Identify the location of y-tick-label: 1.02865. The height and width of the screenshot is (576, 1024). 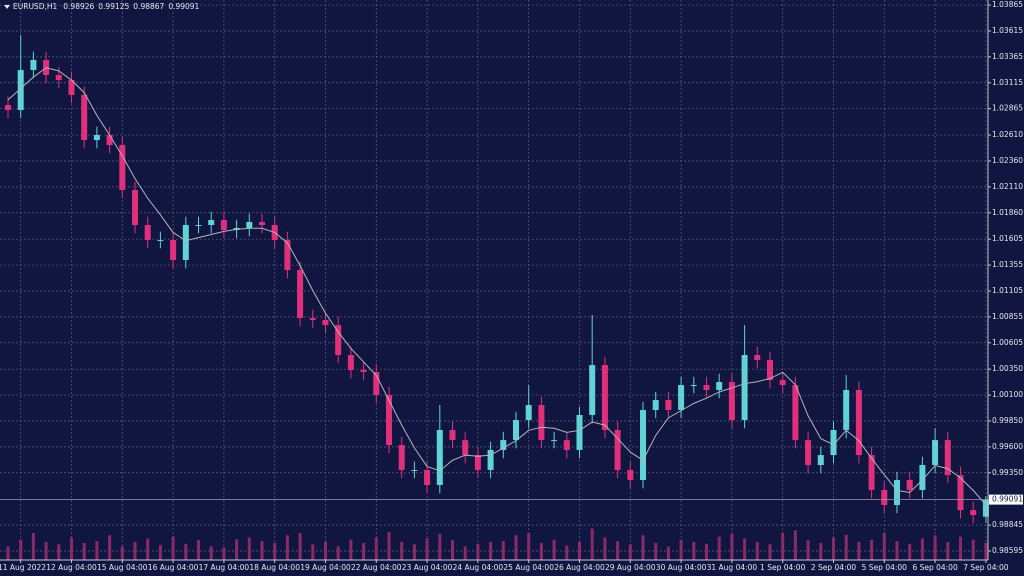
(1007, 108).